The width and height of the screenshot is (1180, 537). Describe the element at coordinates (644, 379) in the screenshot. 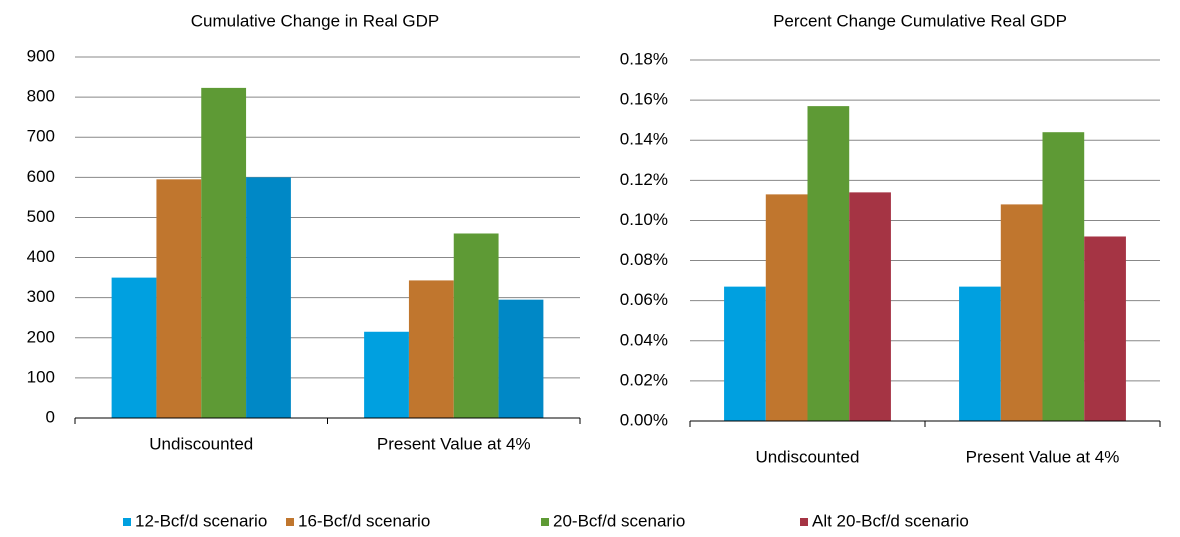

I see `y-tick-label: 0.02%` at that location.